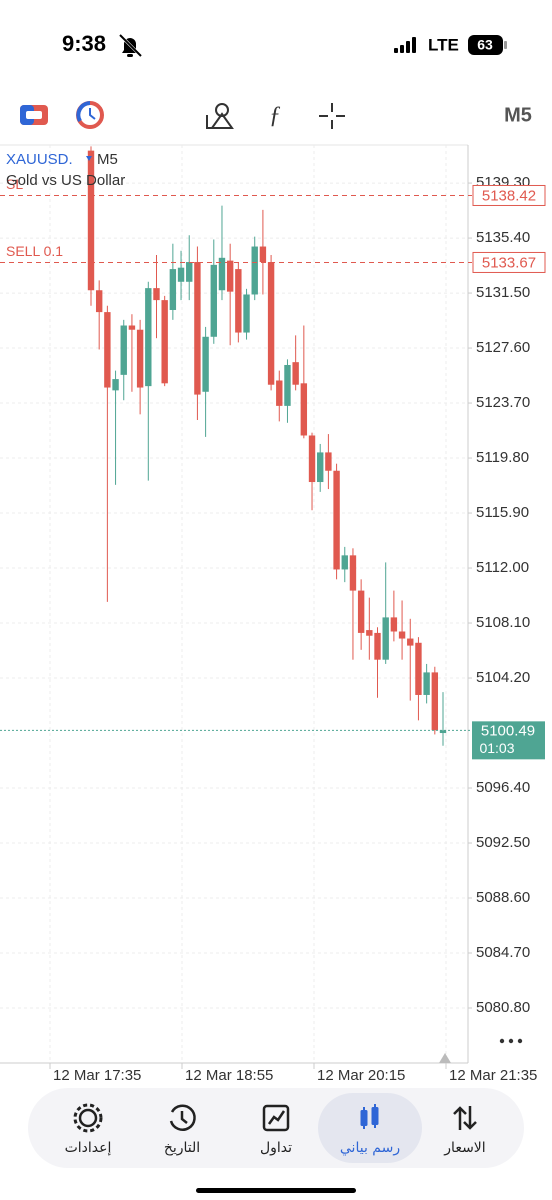 Image resolution: width=552 pixels, height=1200 pixels. What do you see at coordinates (518, 115) in the screenshot?
I see `timeframe-button: M5` at bounding box center [518, 115].